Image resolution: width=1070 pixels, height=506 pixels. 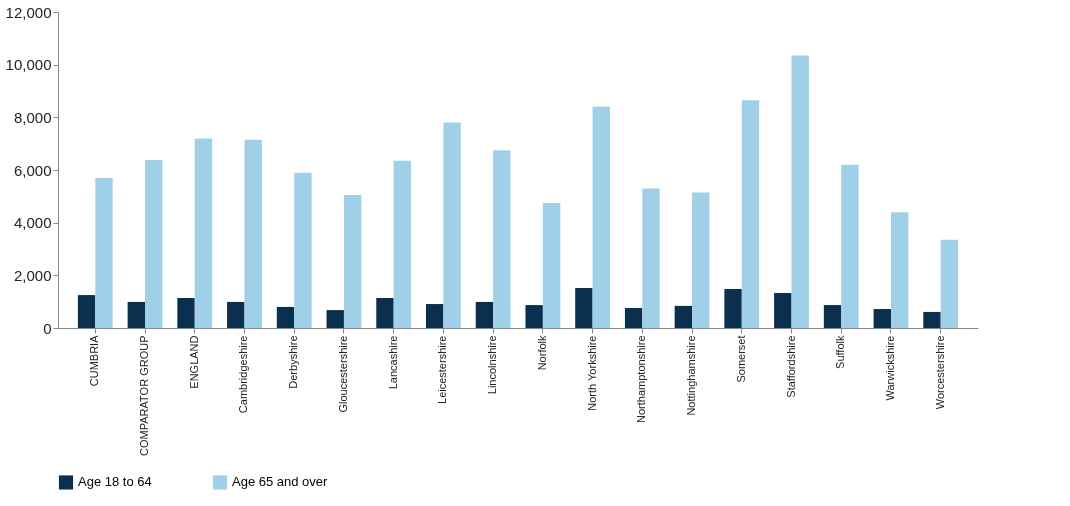 What do you see at coordinates (293, 362) in the screenshot?
I see `x-tick-label: Derbyshire` at bounding box center [293, 362].